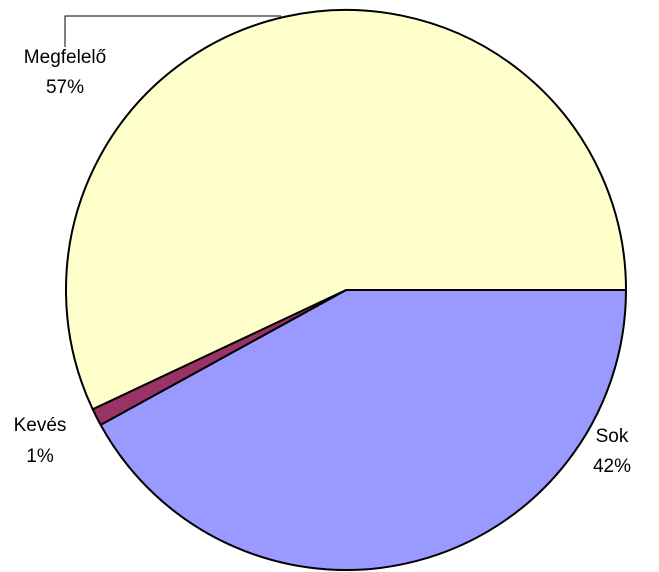 The image size is (659, 572). What do you see at coordinates (40, 456) in the screenshot?
I see `label-keves-pct: 1%` at bounding box center [40, 456].